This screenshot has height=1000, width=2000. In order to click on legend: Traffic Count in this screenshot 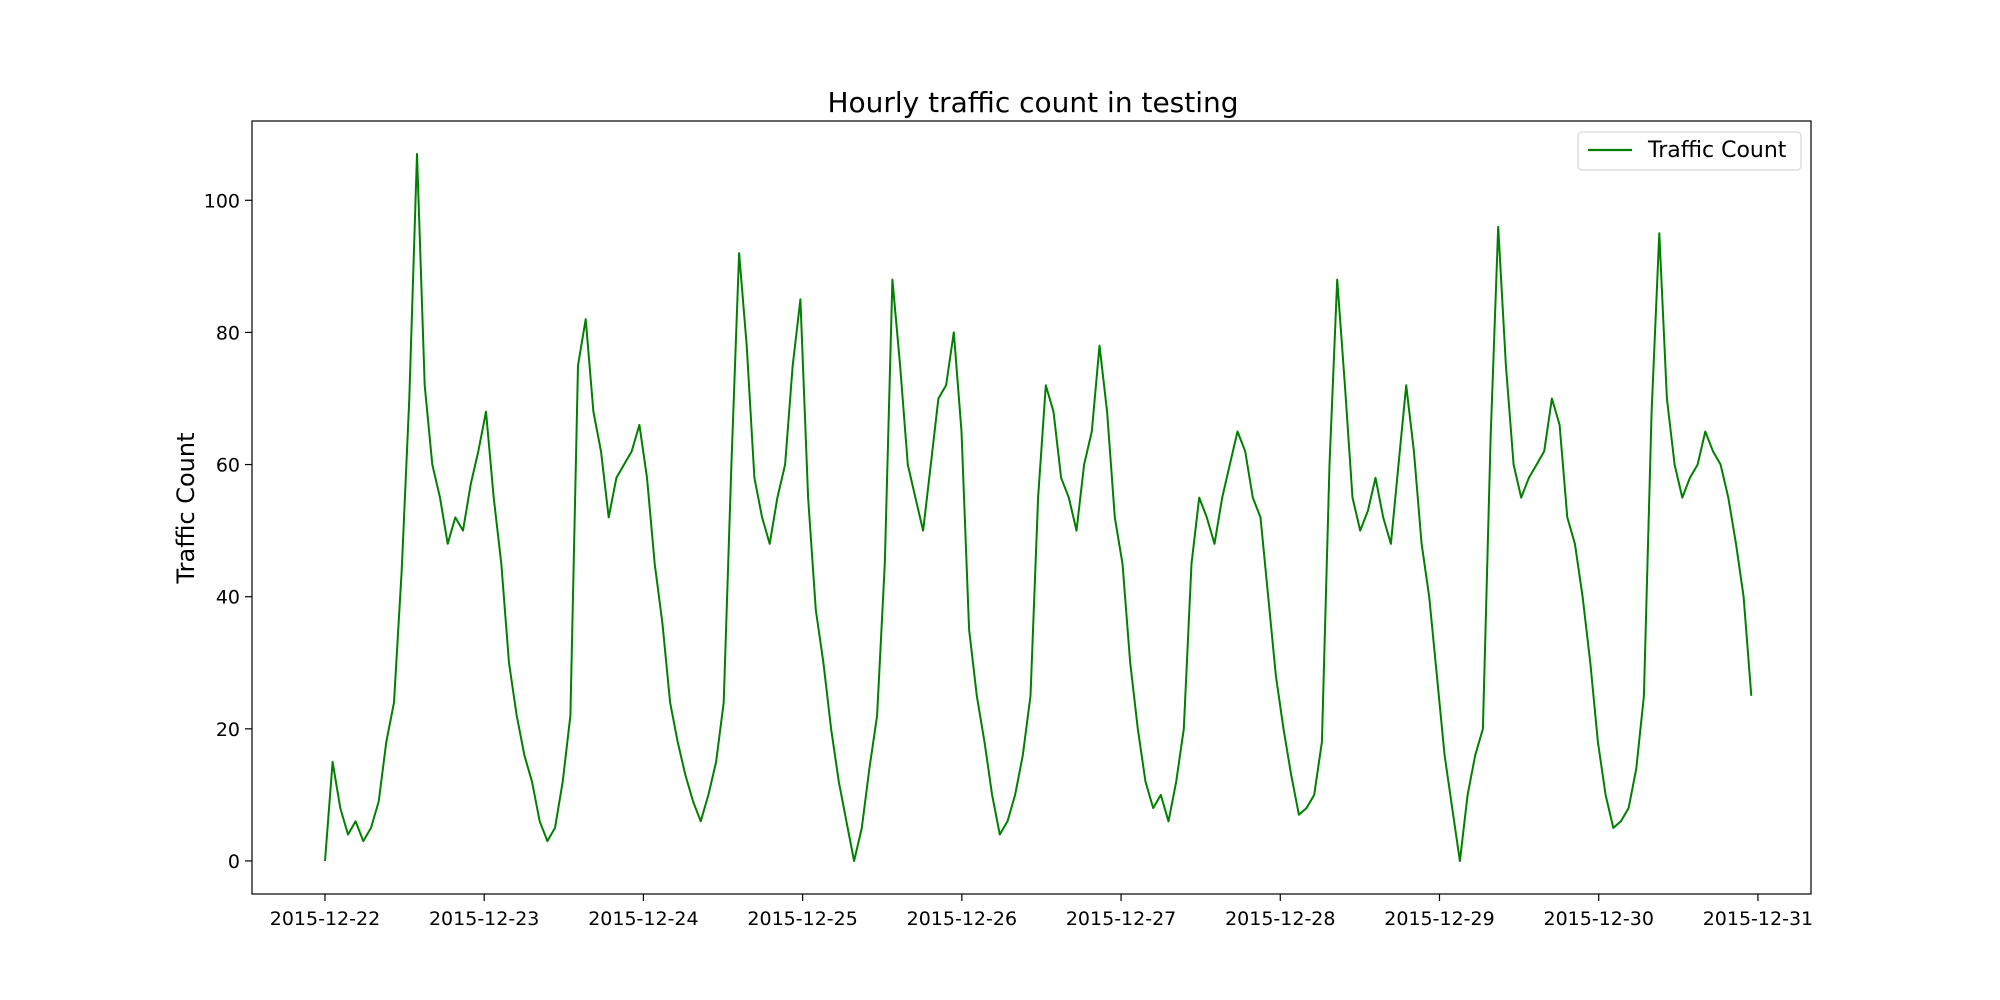, I will do `click(1689, 151)`.